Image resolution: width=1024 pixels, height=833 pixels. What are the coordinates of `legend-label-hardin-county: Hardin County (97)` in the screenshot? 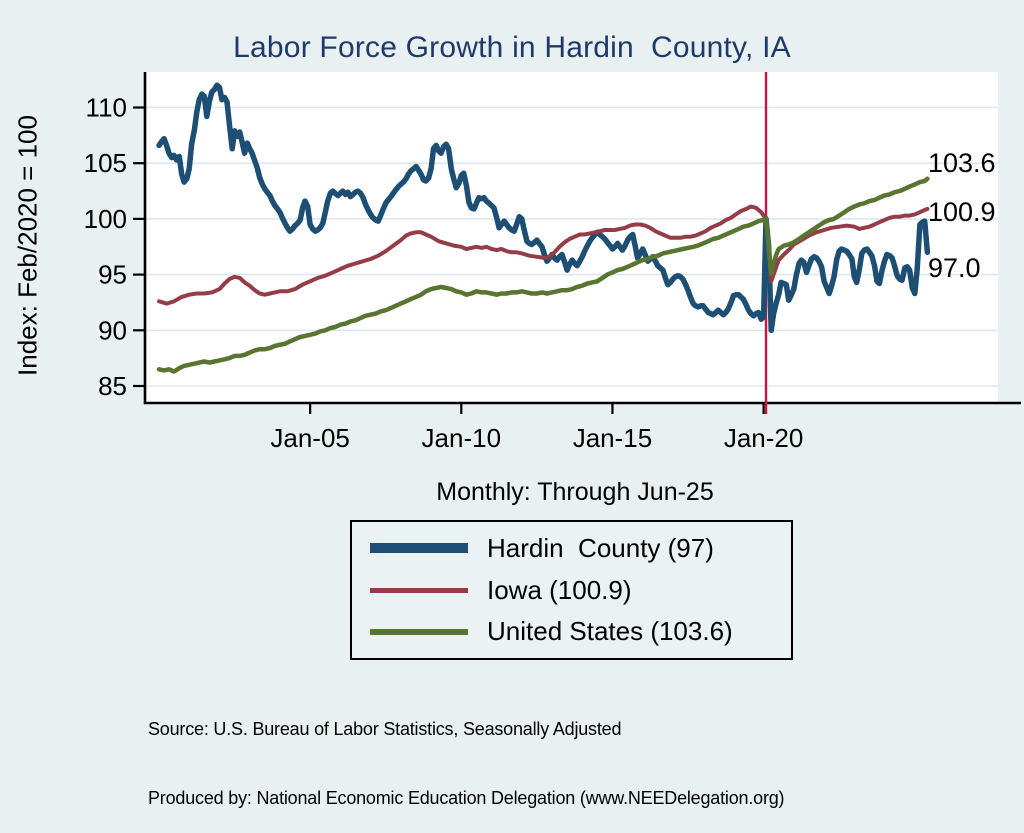 It's located at (600, 547).